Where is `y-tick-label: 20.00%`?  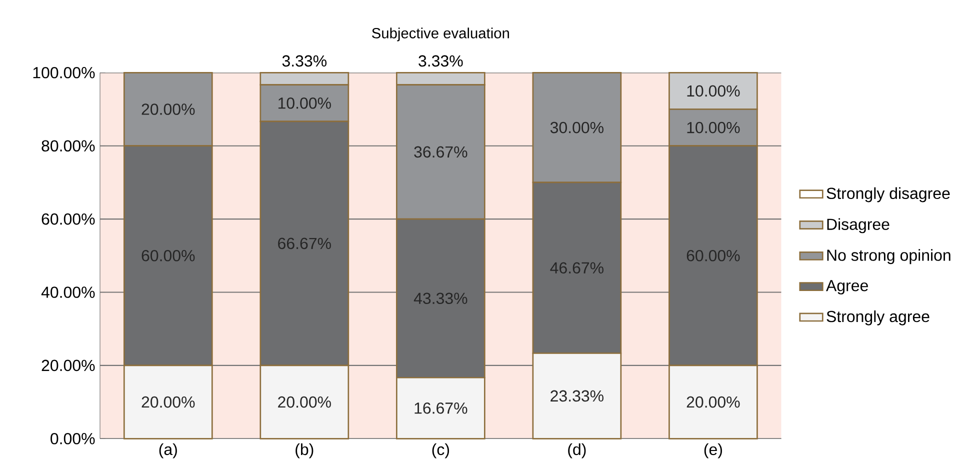 y-tick-label: 20.00% is located at coordinates (68, 366).